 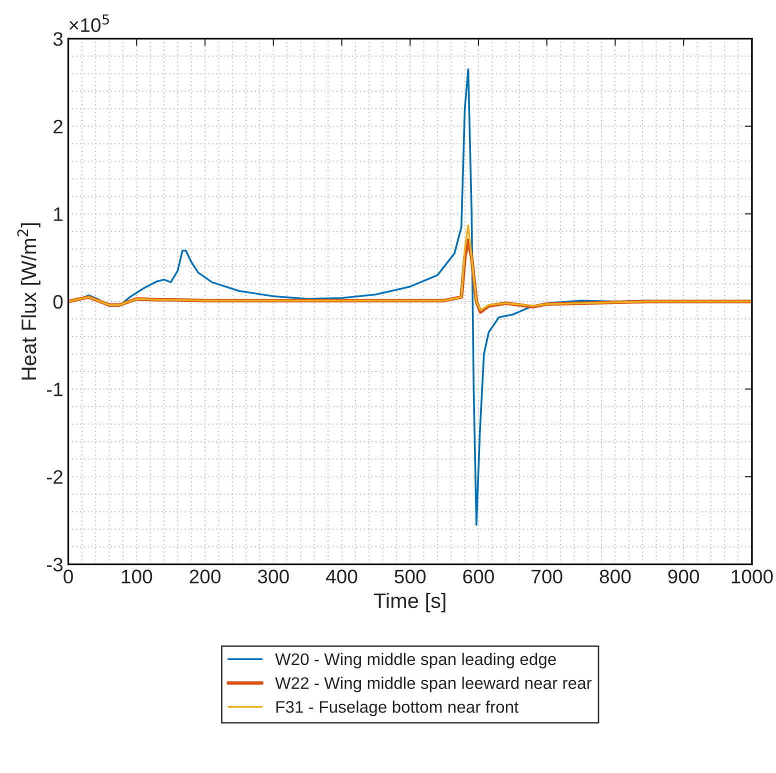 I want to click on x-tick-label: 500, so click(x=410, y=577).